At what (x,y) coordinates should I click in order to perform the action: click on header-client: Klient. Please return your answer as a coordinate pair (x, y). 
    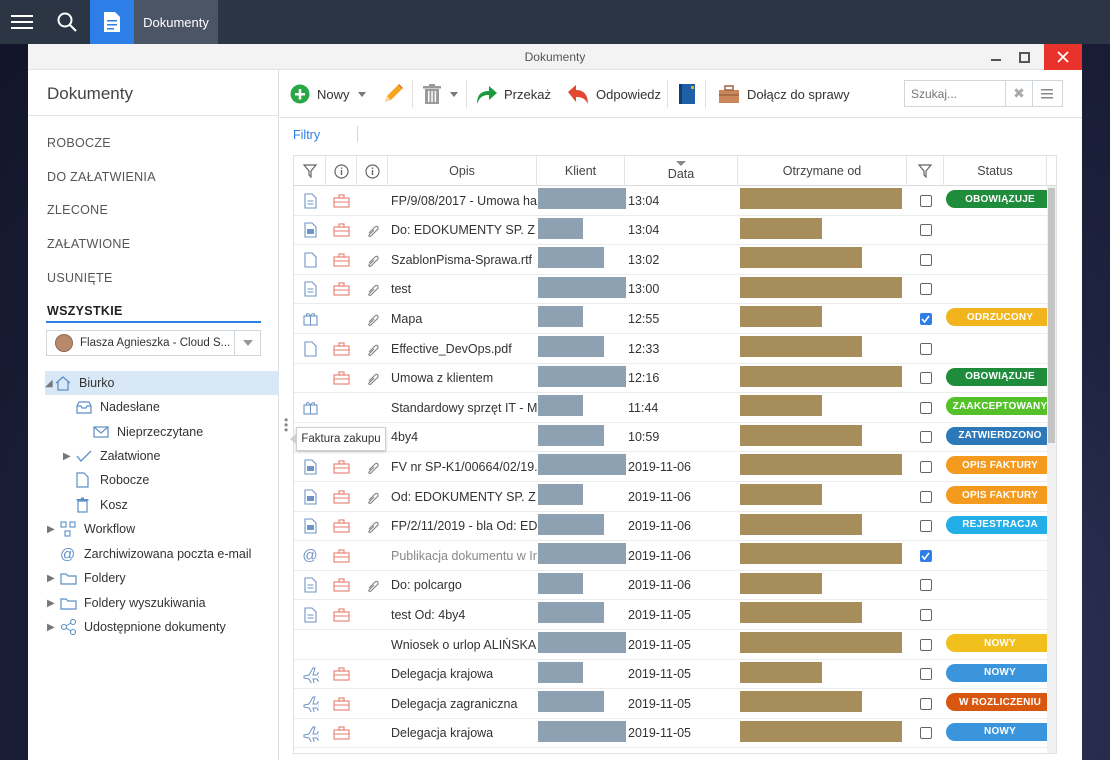
    Looking at the image, I should click on (581, 171).